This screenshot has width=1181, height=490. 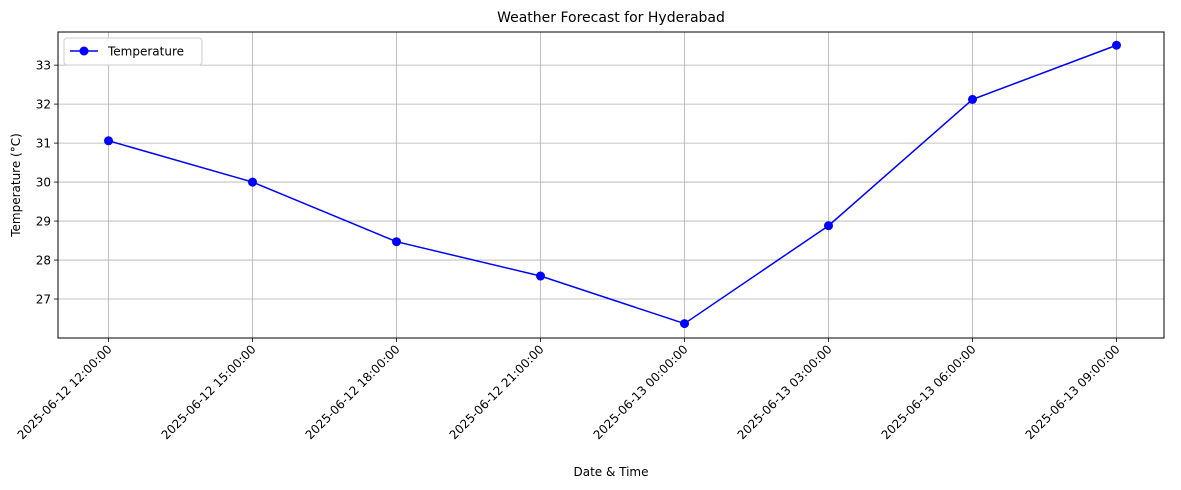 What do you see at coordinates (43, 66) in the screenshot?
I see `y-tick-label: 33` at bounding box center [43, 66].